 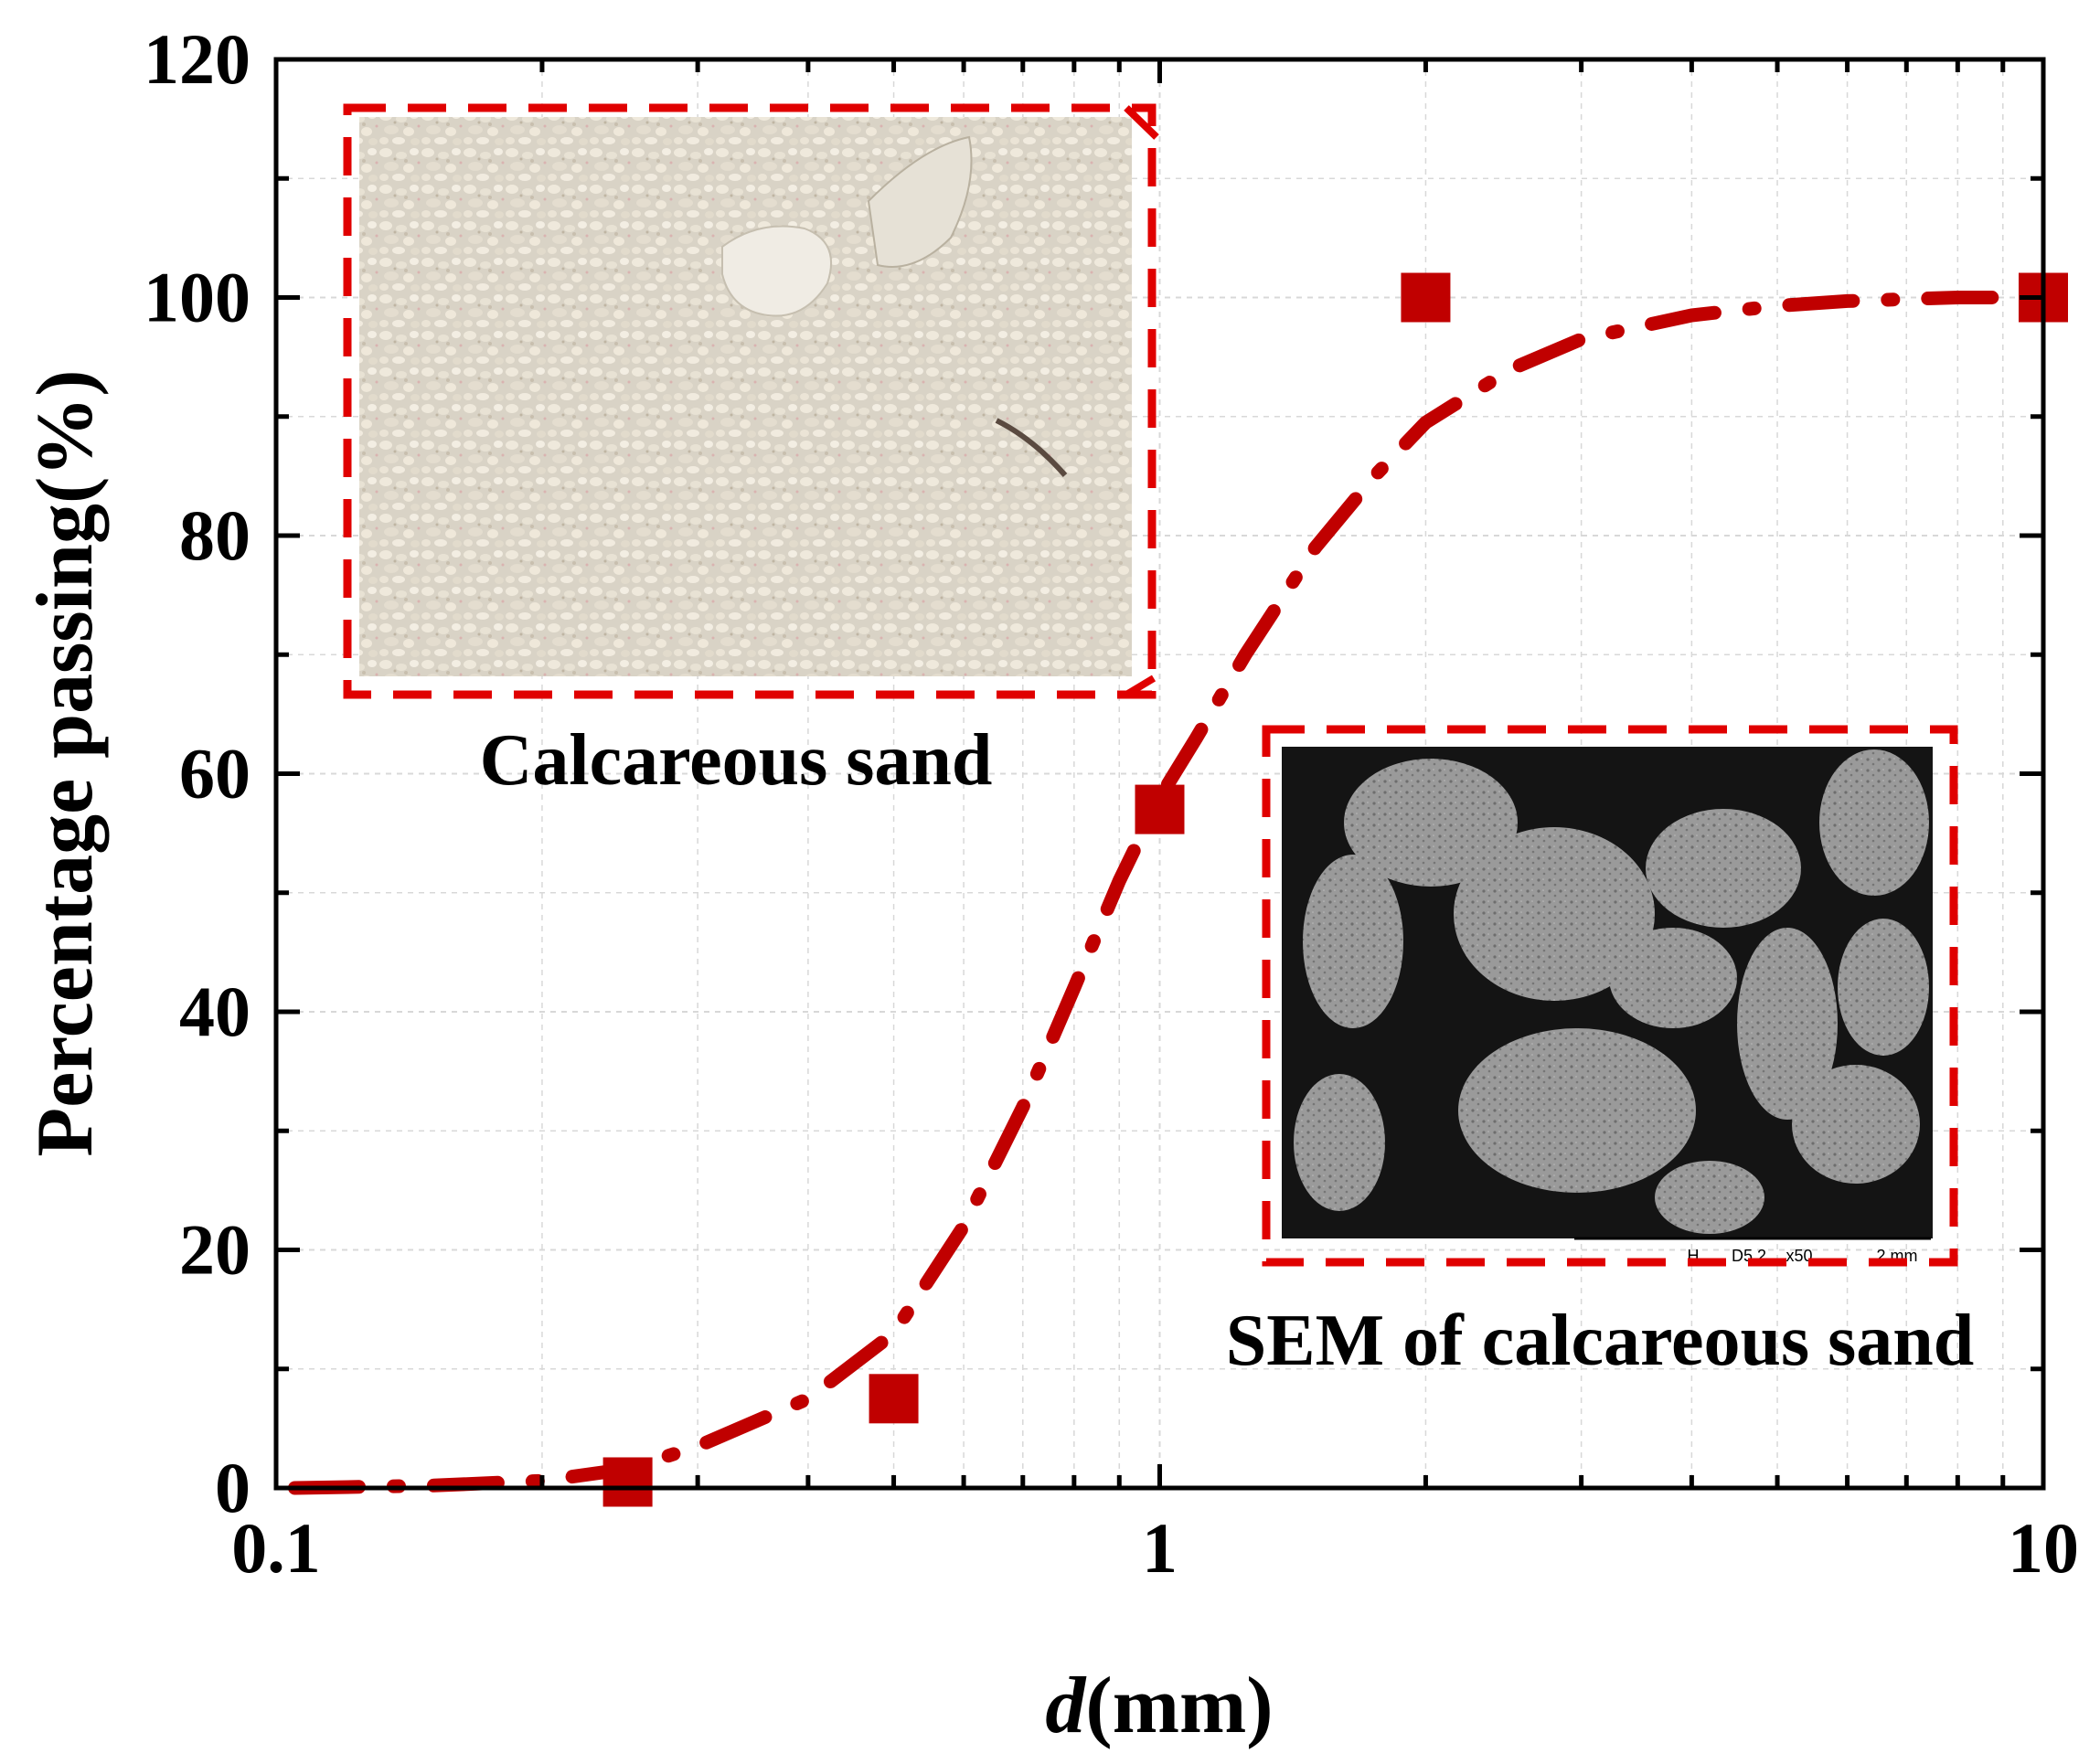 I want to click on x-axis-title-unit: (mm), so click(x=1179, y=1706).